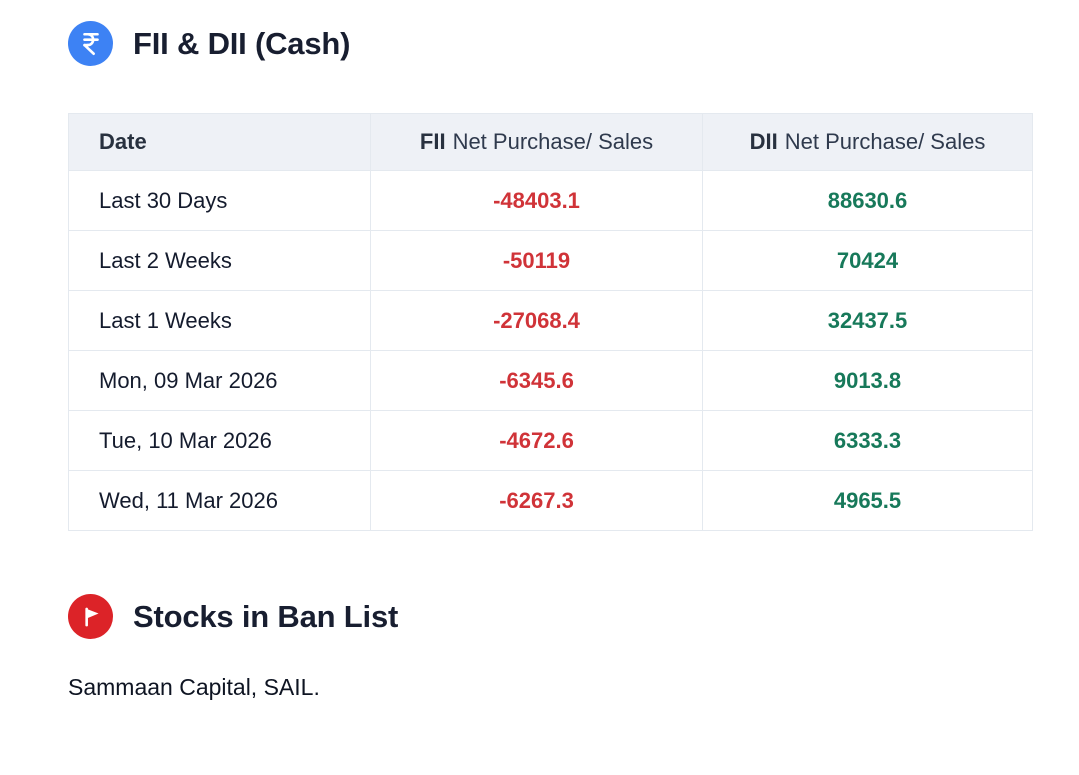  What do you see at coordinates (266, 616) in the screenshot?
I see `ban-list-title: Stocks in Ban List` at bounding box center [266, 616].